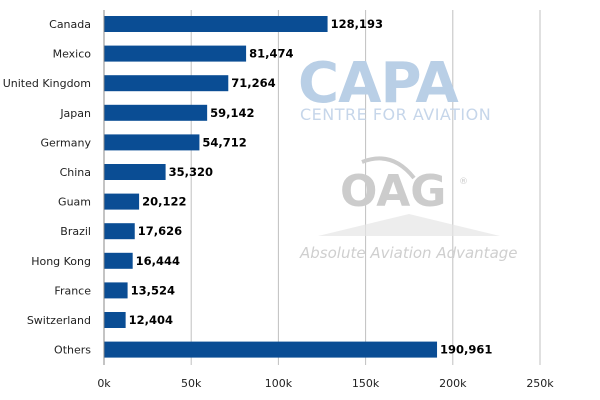  Describe the element at coordinates (224, 142) in the screenshot. I see `data-label: 54,712` at that location.